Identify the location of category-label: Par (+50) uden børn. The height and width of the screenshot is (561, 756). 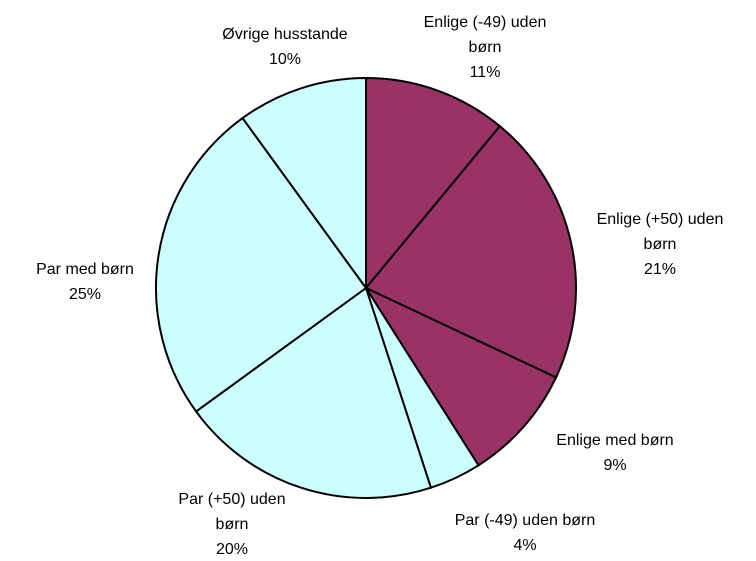
(232, 512).